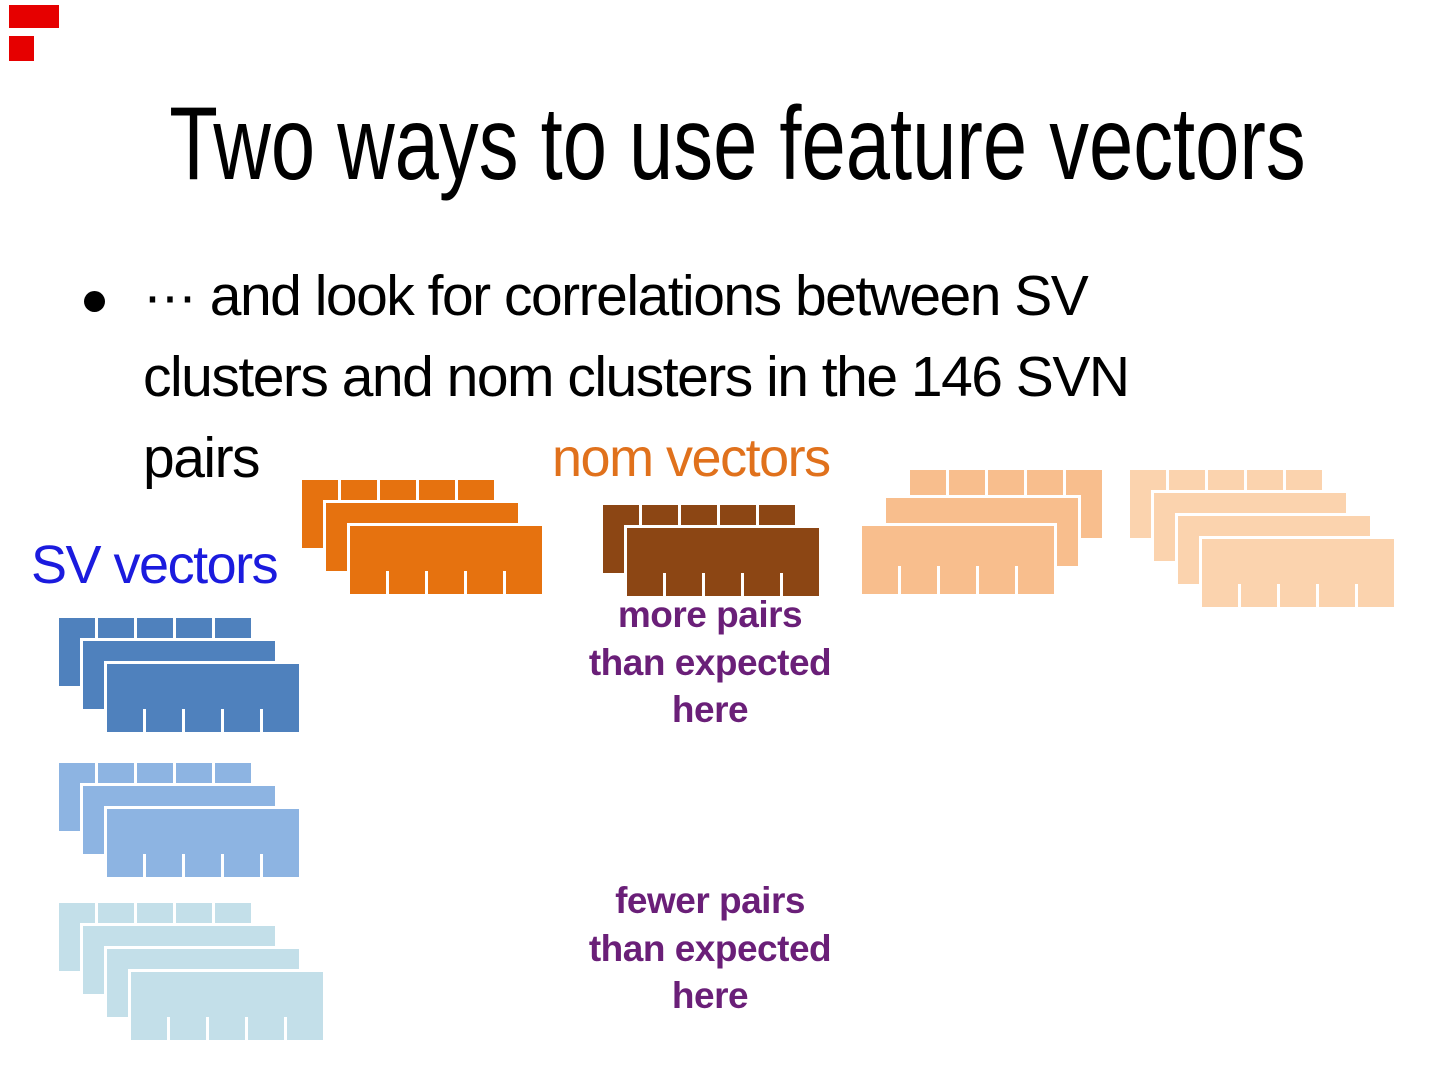  I want to click on sv-vectors-label: SV vectors, so click(155, 565).